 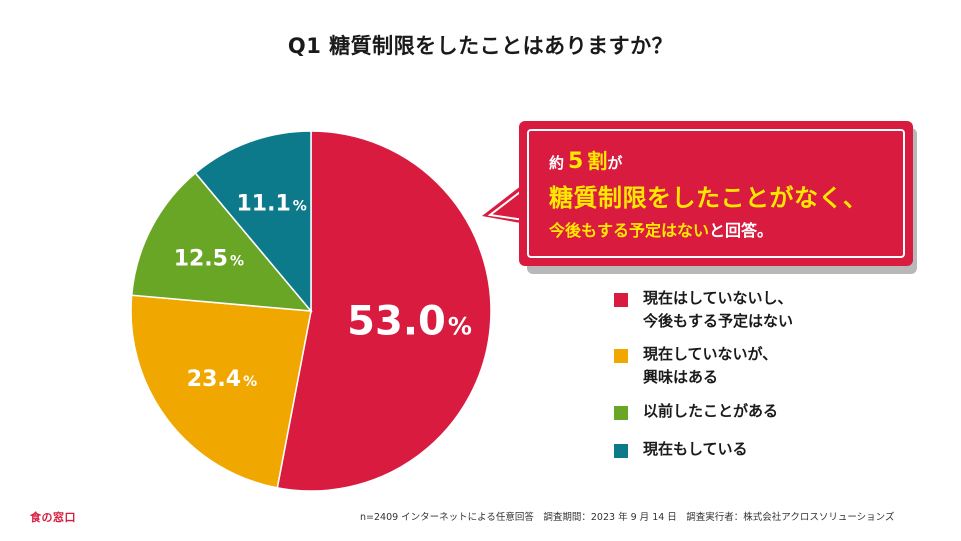 I want to click on callout-line-1: 約 5 割が, so click(x=585, y=159).